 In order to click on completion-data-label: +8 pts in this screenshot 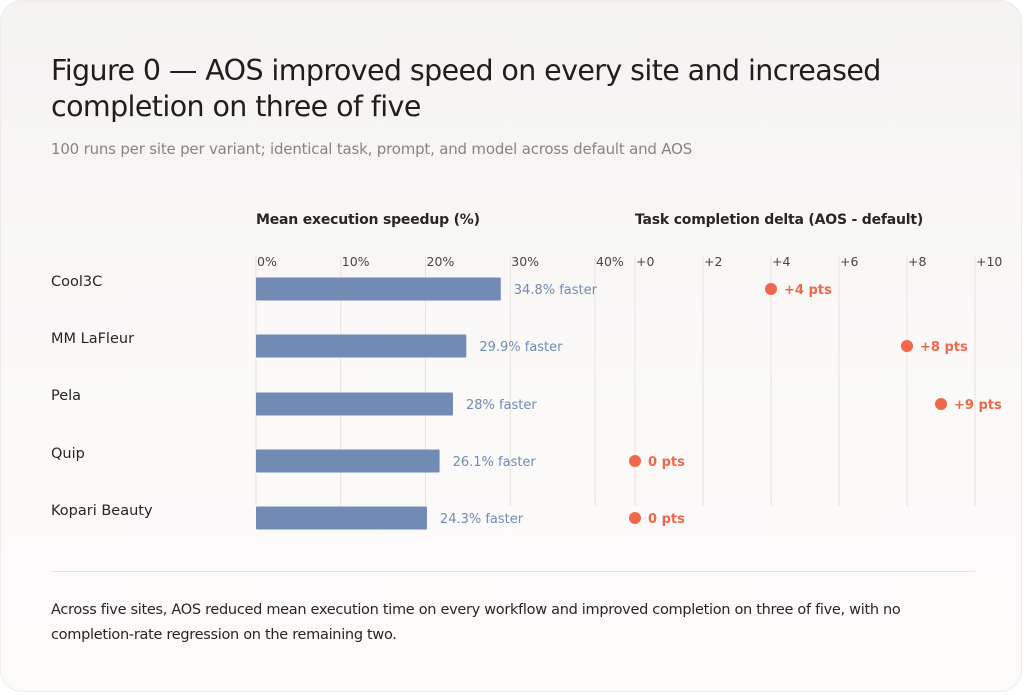, I will do `click(944, 347)`.